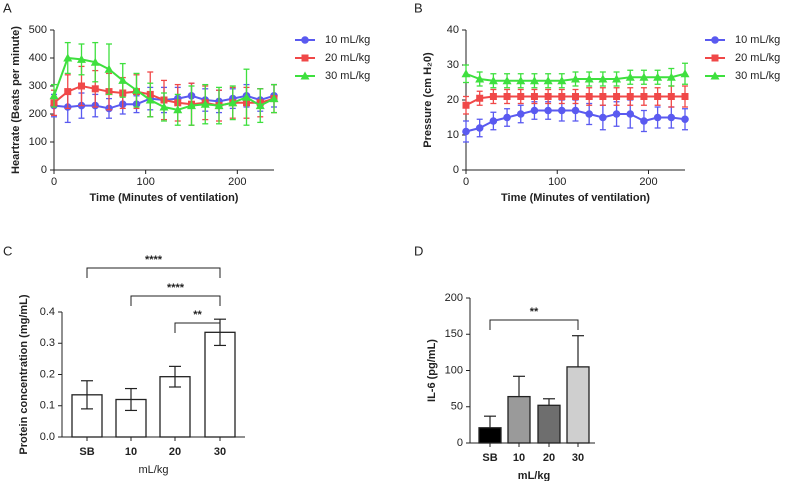 This screenshot has height=481, width=787. I want to click on y-tick-label: 500, so click(38, 30).